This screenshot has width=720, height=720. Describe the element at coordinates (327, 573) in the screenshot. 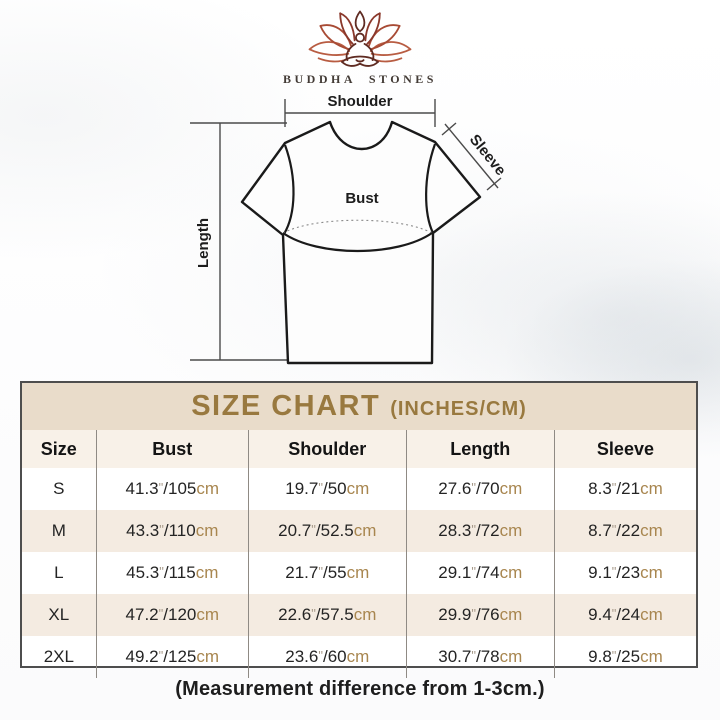

I see `measurement-cell: 21.7"/55cm` at that location.